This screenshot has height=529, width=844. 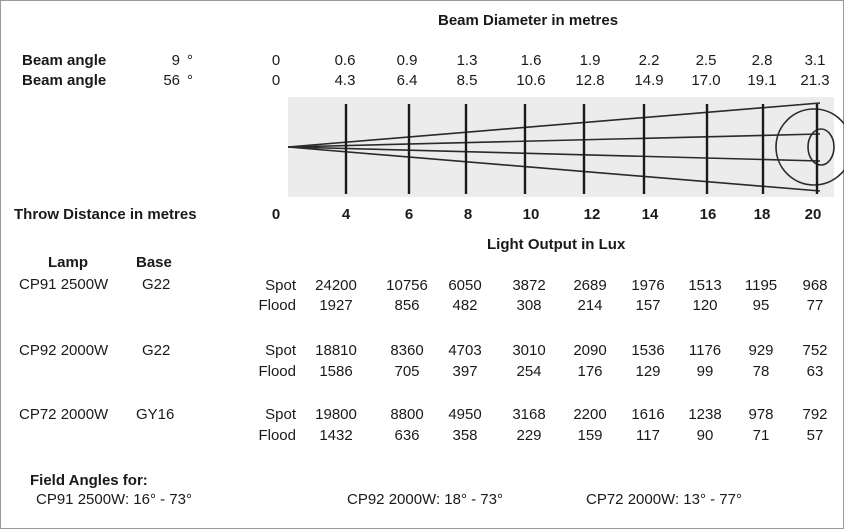 I want to click on beam-diameter-cell: 6.4, so click(x=407, y=80).